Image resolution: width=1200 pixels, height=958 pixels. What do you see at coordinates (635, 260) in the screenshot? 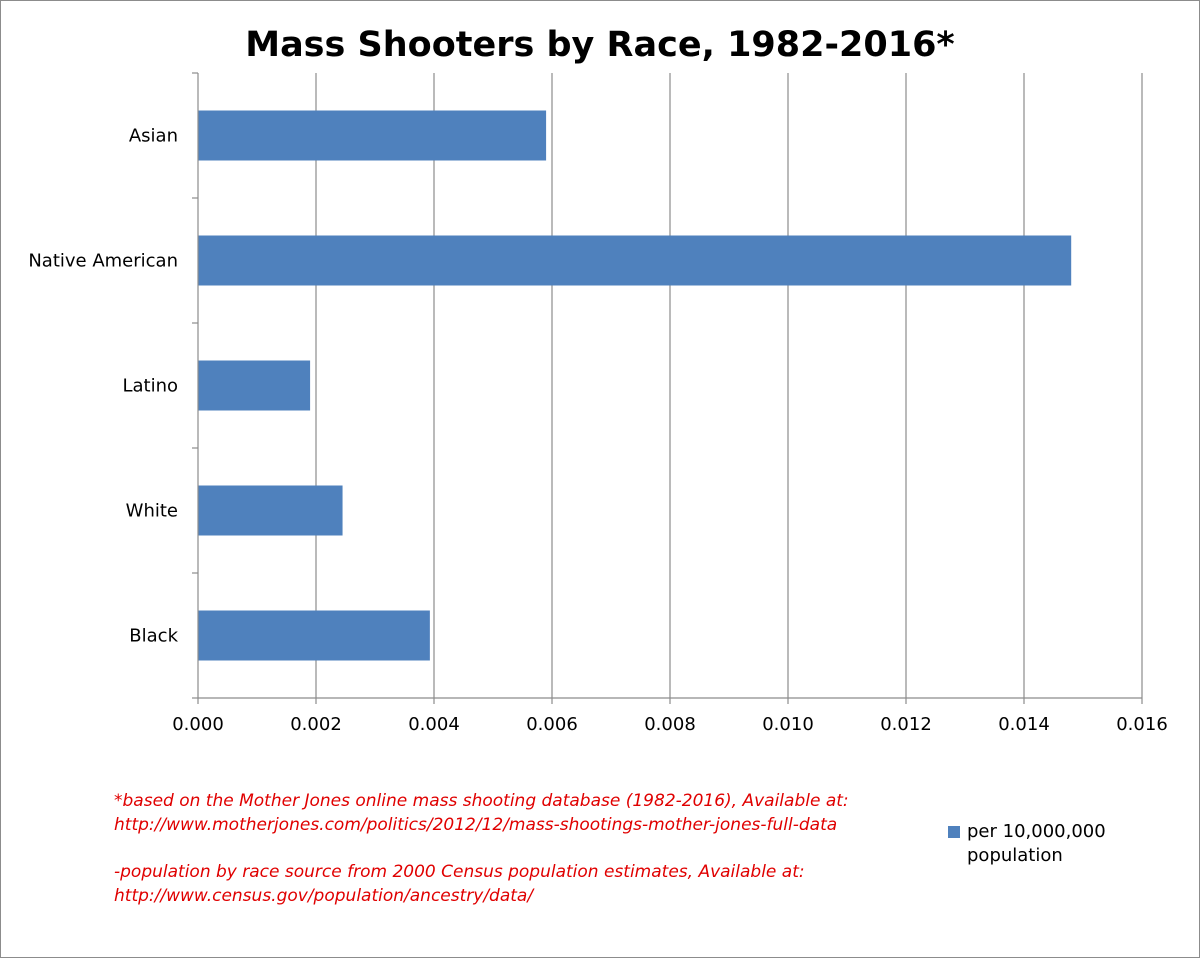
I see `bar-native-american` at bounding box center [635, 260].